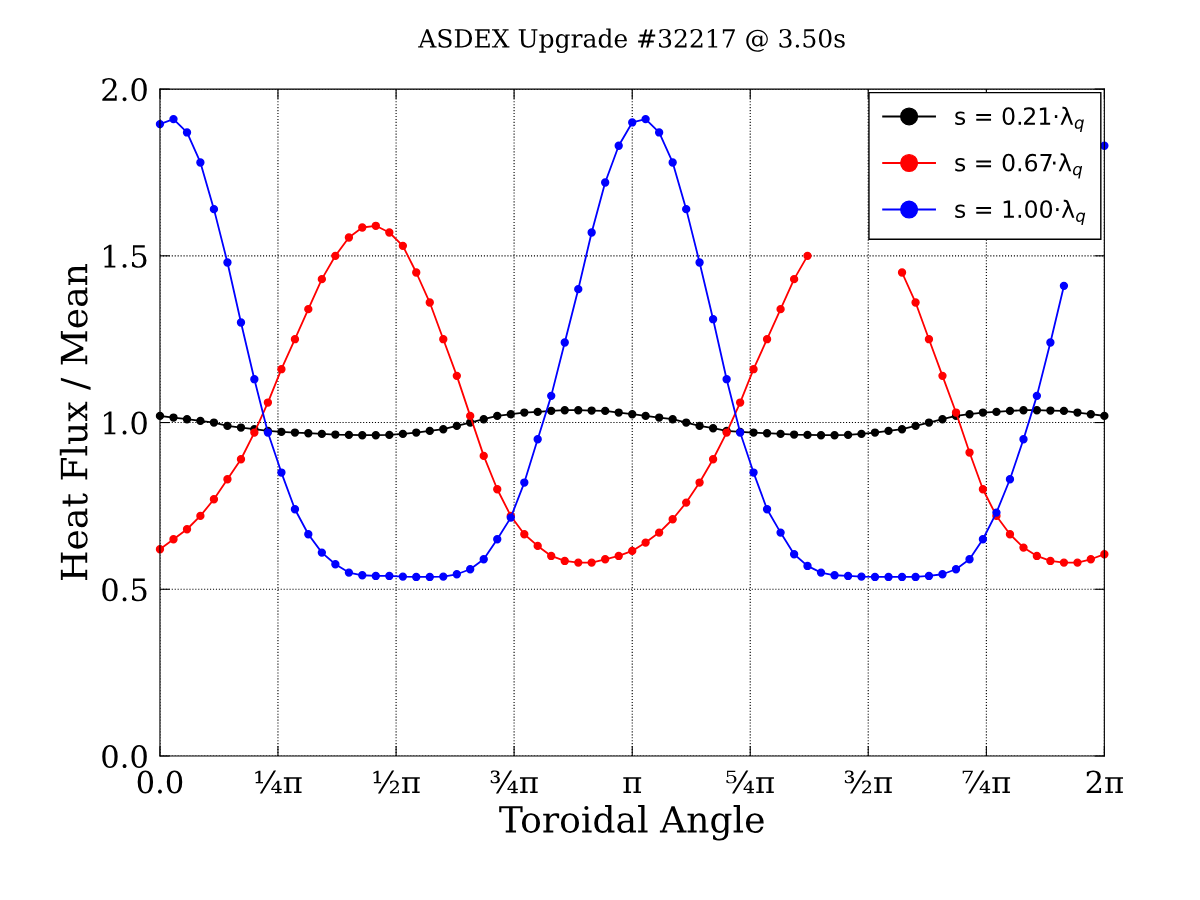  Describe the element at coordinates (750, 782) in the screenshot. I see `x-tick-label: ⁵⁄₄π` at that location.